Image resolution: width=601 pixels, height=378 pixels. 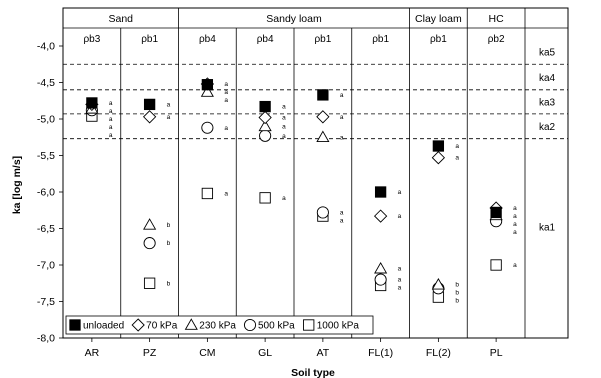 I want to click on y-tick-label: -6,0, so click(x=46, y=193).